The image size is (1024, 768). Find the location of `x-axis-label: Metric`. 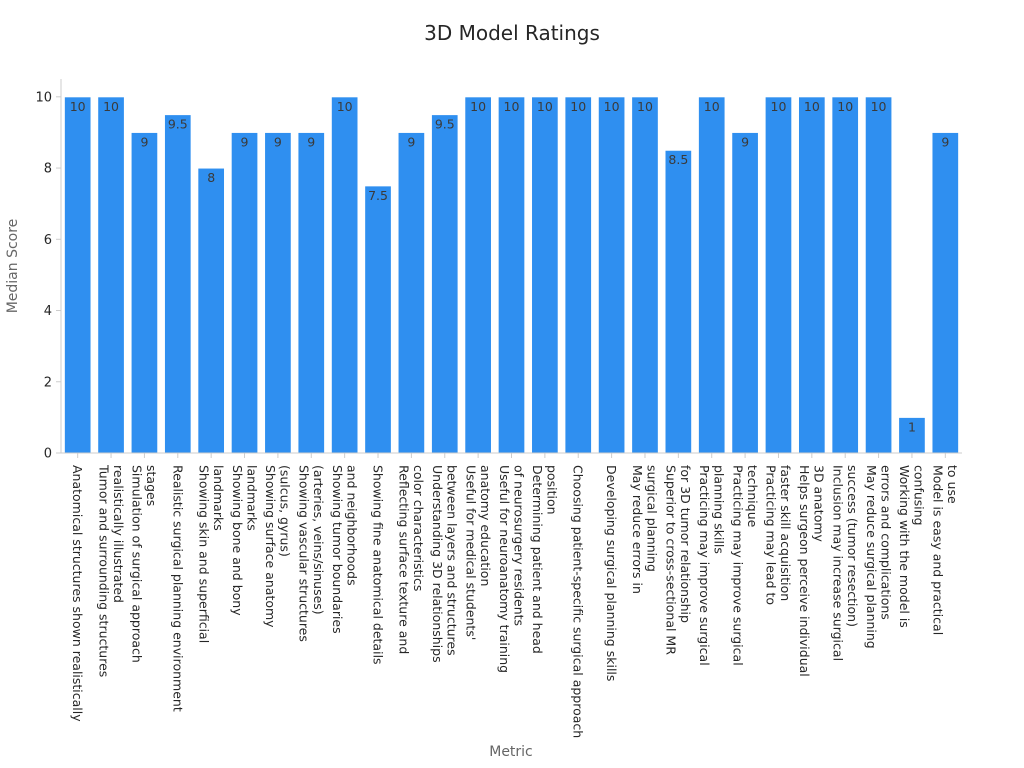

x-axis-label: Metric is located at coordinates (511, 752).